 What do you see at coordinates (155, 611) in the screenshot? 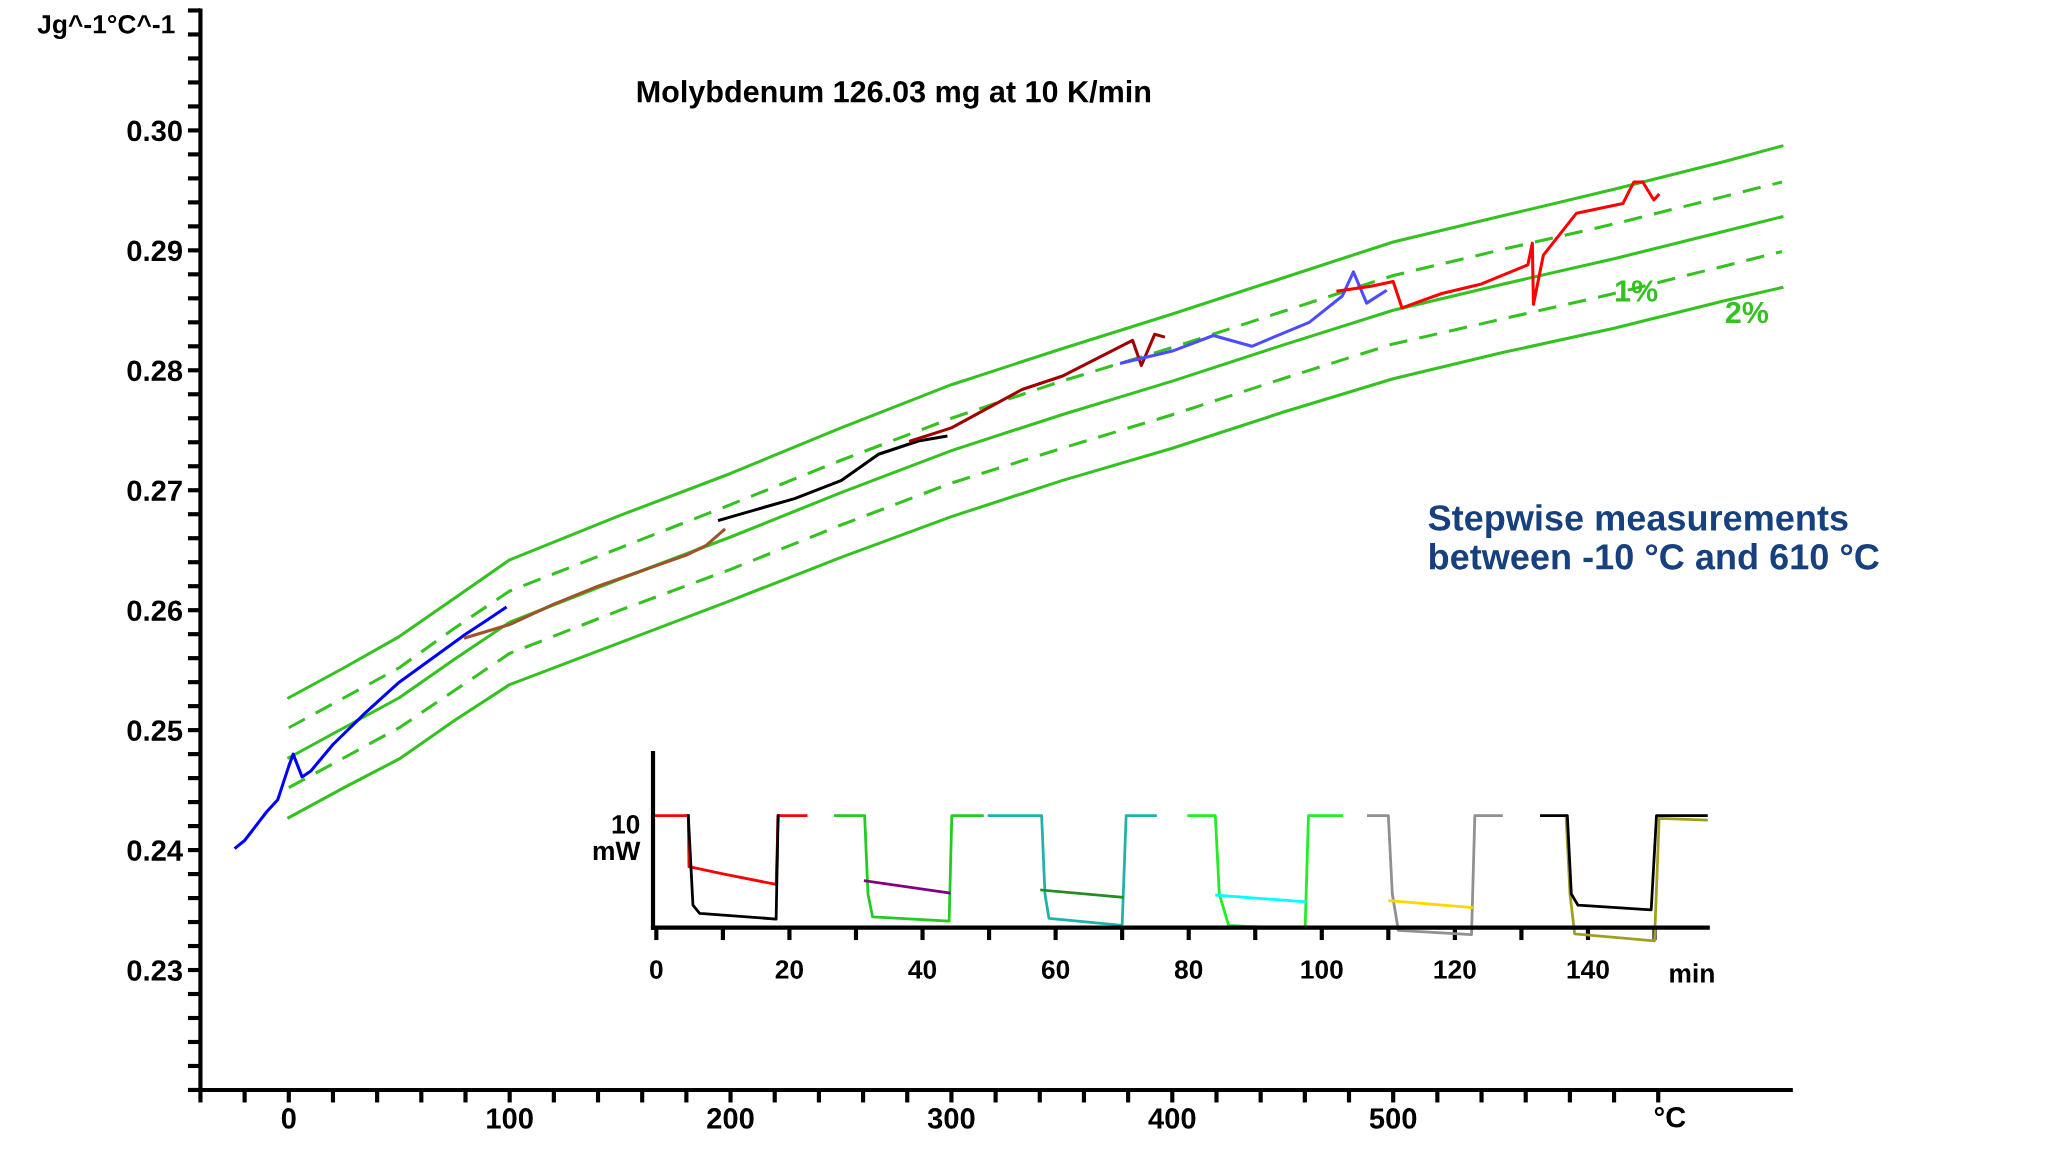
I see `y-tick-label: 0.26` at bounding box center [155, 611].